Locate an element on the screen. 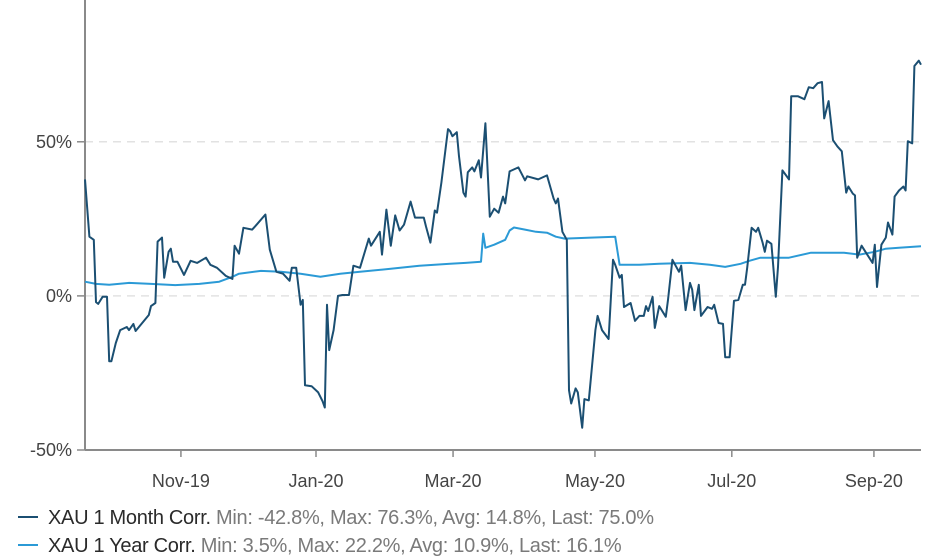 This screenshot has height=558, width=936. legend-swatch-1-year is located at coordinates (28, 544).